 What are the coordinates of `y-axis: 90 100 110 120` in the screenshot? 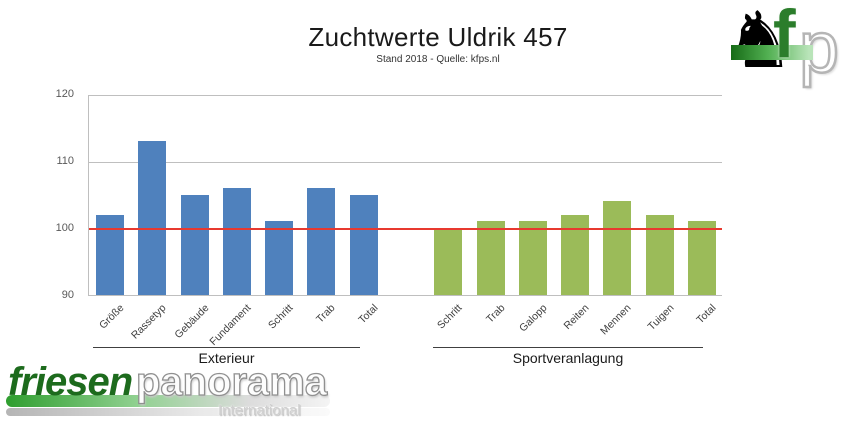 It's located at (62, 194).